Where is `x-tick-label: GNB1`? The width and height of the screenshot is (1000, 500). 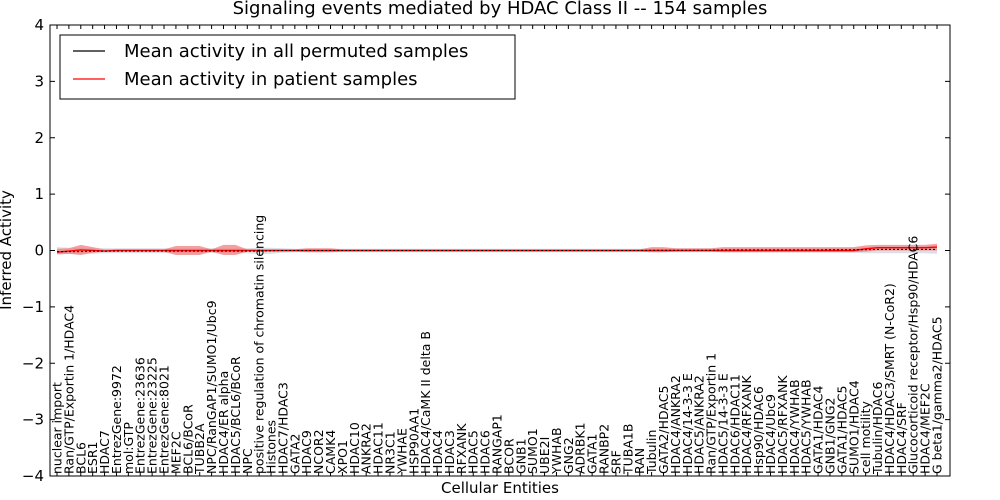 x-tick-label: GNB1 is located at coordinates (520, 456).